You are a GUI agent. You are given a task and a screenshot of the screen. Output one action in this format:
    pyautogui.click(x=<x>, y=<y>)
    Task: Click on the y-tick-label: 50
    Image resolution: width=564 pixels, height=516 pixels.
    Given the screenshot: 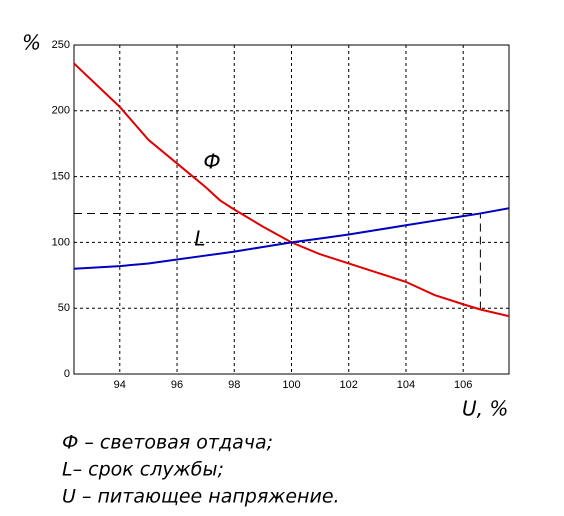 What is the action you would take?
    pyautogui.click(x=64, y=308)
    